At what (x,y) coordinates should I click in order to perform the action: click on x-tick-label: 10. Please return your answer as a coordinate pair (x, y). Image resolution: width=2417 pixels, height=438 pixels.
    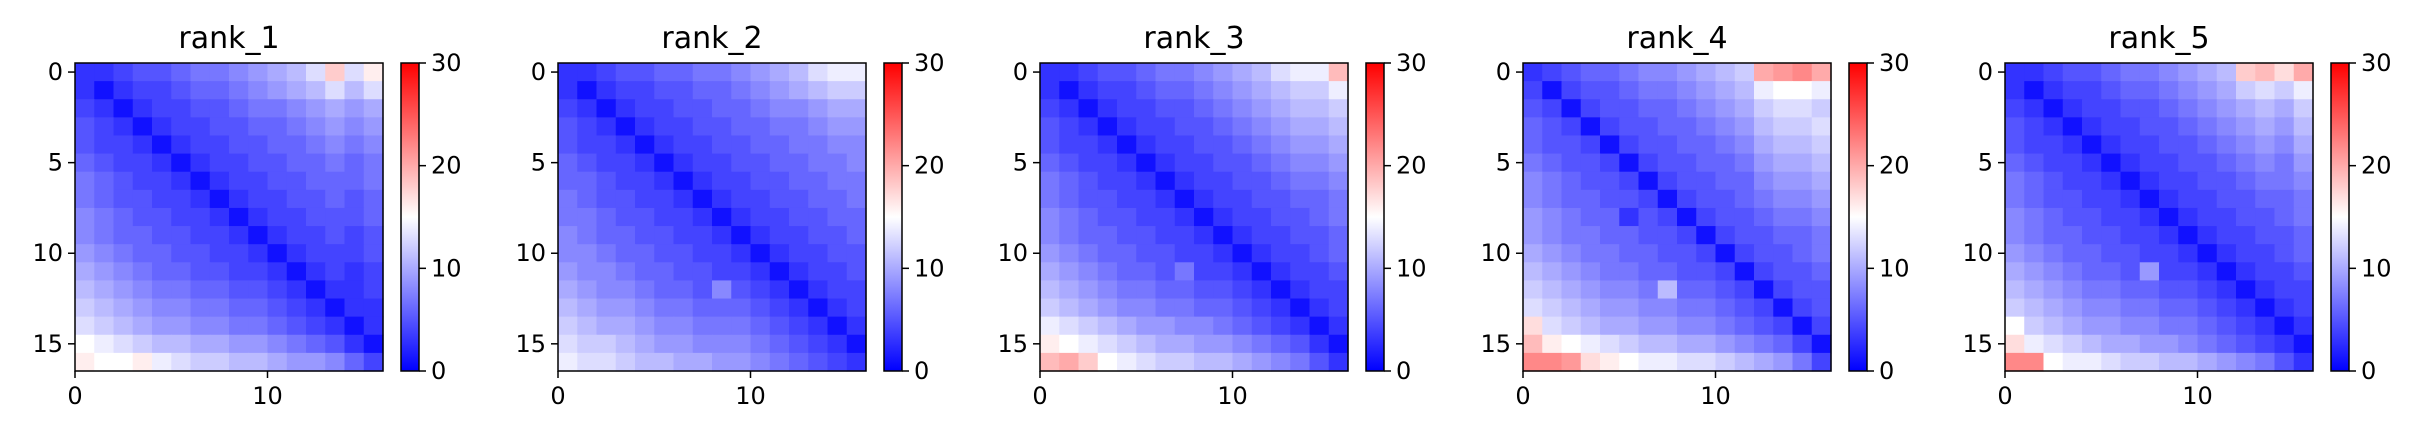
    Looking at the image, I should click on (2197, 396).